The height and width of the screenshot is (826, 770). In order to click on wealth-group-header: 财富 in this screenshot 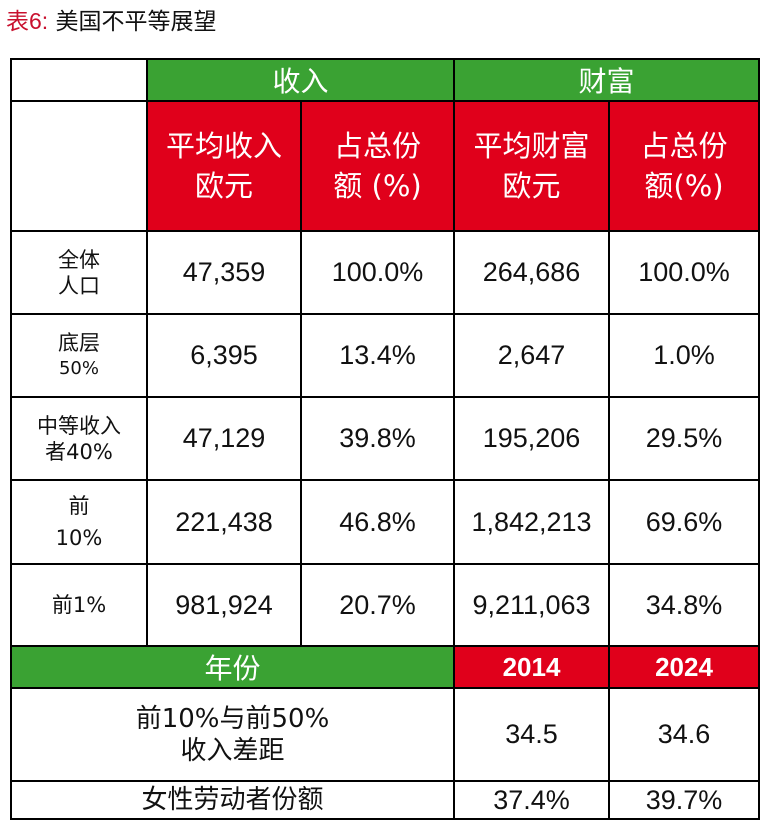, I will do `click(606, 80)`.